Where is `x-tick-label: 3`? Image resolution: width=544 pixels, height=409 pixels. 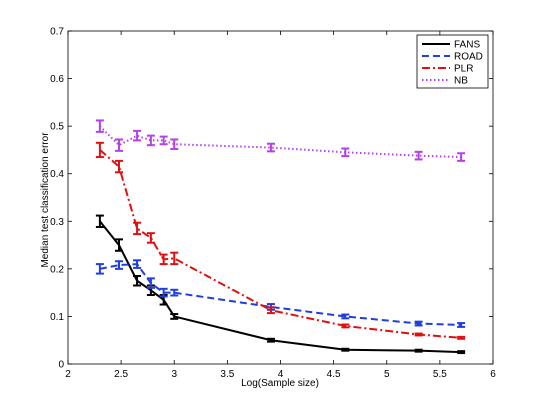 x-tick-label: 3 is located at coordinates (174, 374).